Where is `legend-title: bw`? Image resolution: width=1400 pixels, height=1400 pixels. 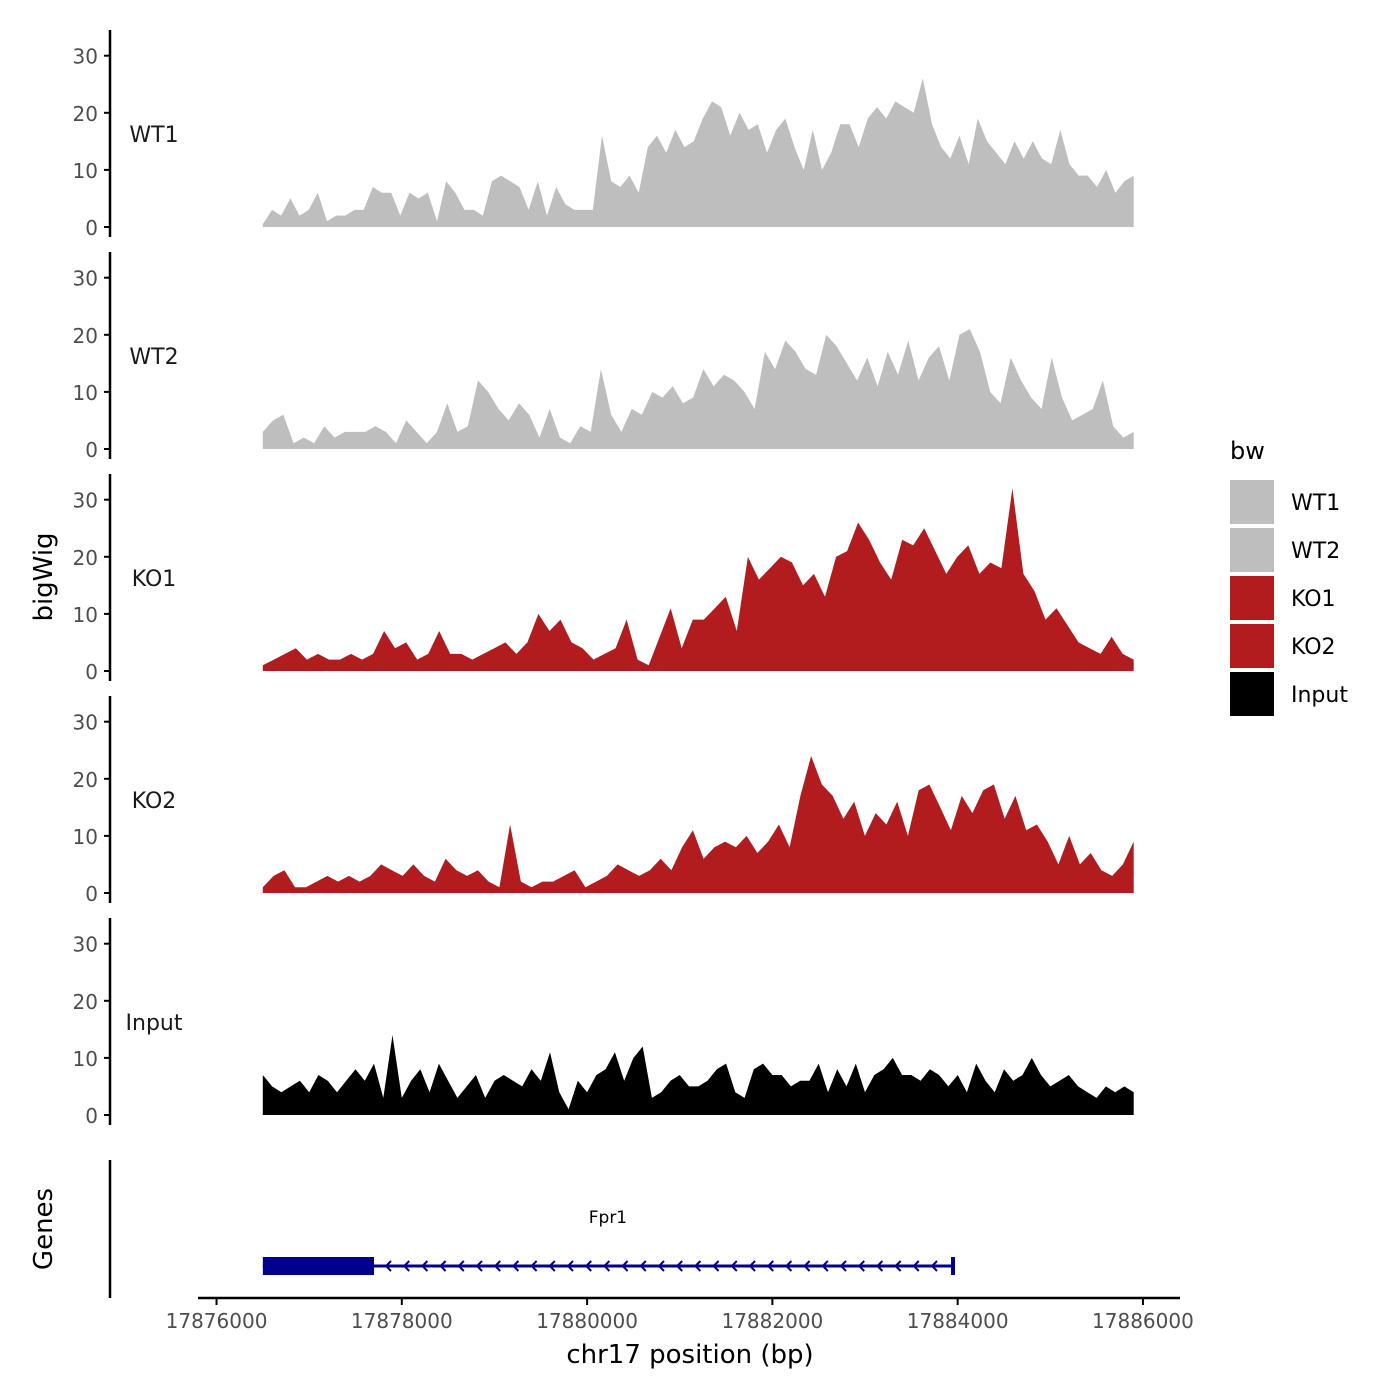
legend-title: bw is located at coordinates (1247, 451).